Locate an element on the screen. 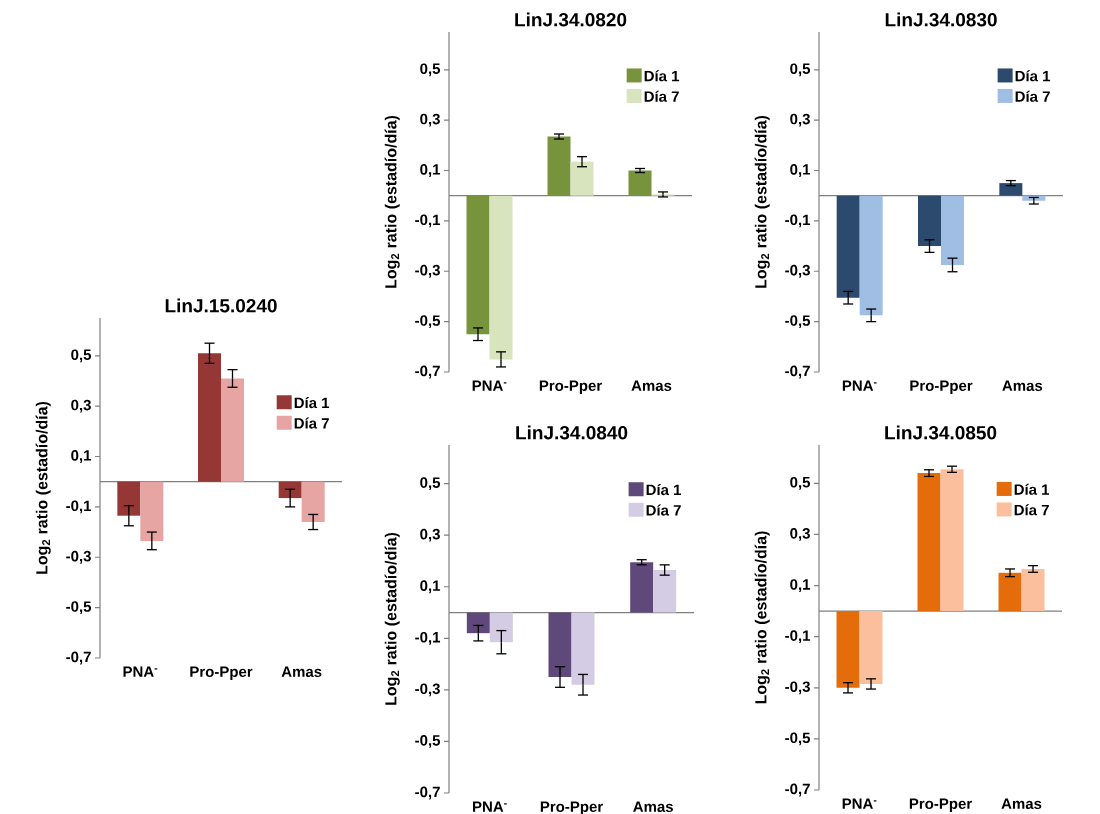  chart-title: LinJ.34.0830 is located at coordinates (941, 19).